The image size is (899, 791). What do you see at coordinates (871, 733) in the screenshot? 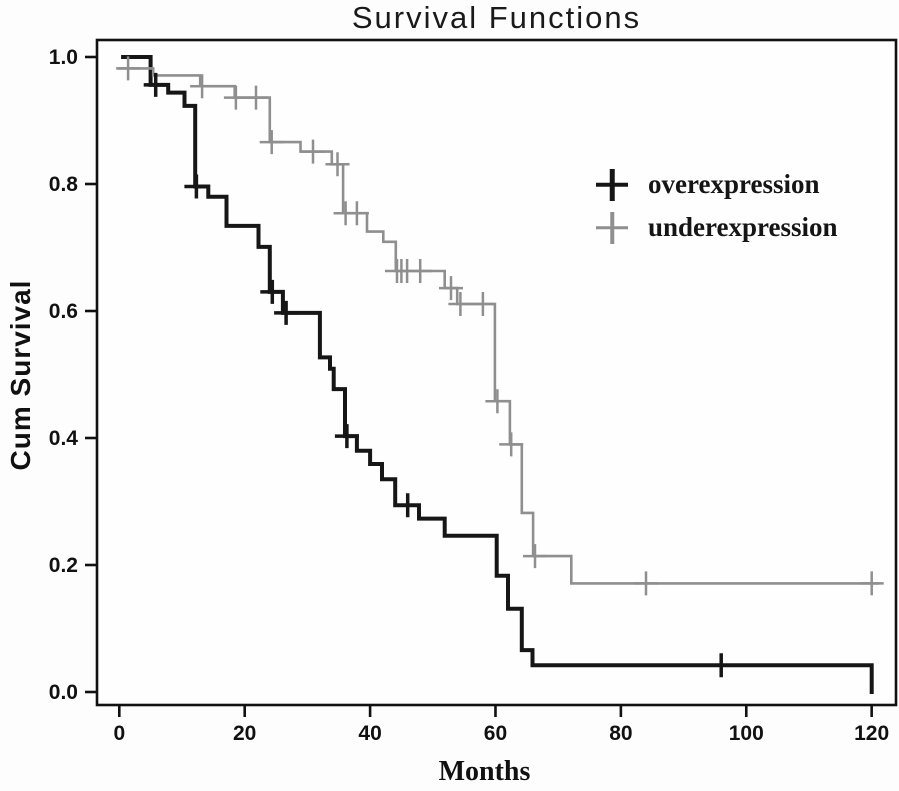
I see `x-tick-label: 120` at bounding box center [871, 733].